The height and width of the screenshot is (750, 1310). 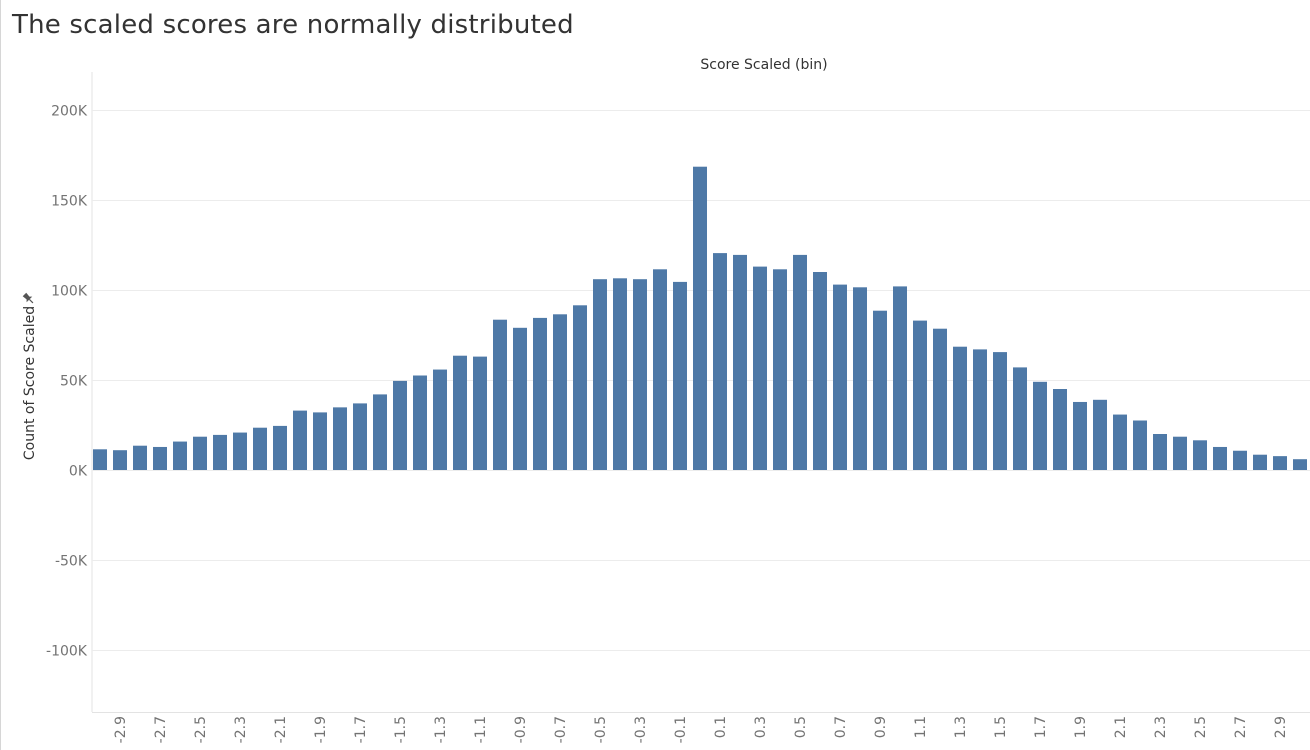 What do you see at coordinates (74, 382) in the screenshot?
I see `y-tick-label: 50K` at bounding box center [74, 382].